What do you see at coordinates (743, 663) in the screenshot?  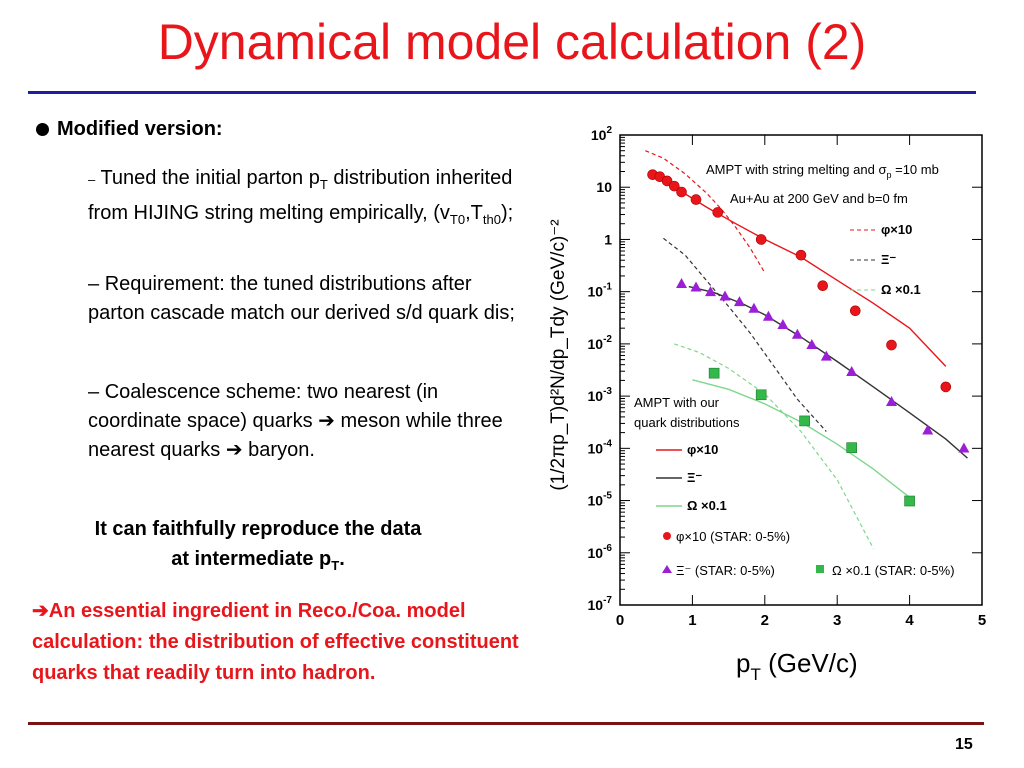 I see `x-axis-label-main: p` at bounding box center [743, 663].